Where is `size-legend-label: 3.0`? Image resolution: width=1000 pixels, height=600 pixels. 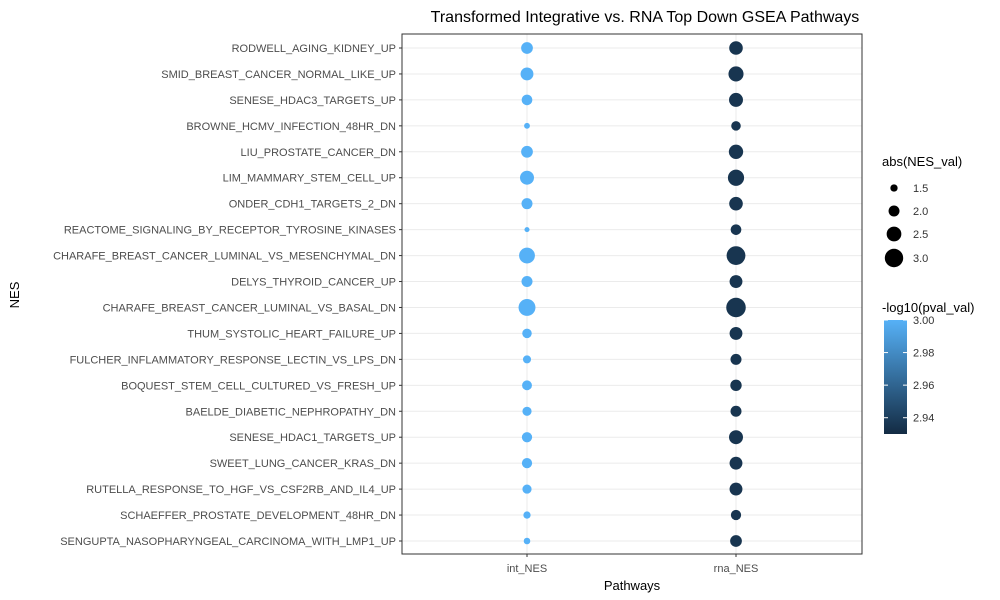 size-legend-label: 3.0 is located at coordinates (920, 259).